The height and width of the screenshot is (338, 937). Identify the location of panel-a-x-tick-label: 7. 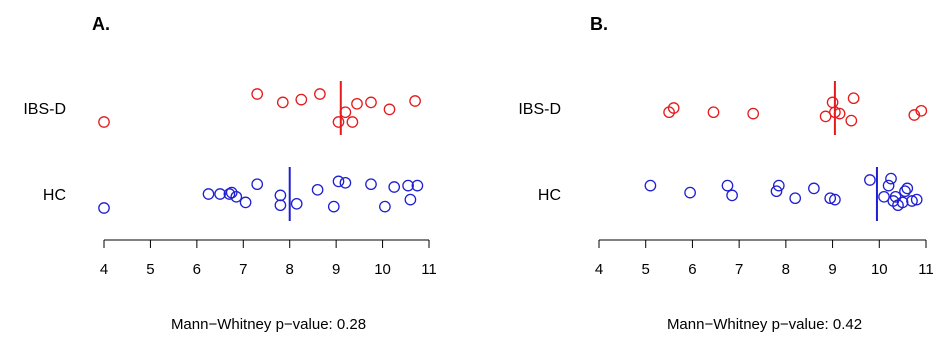
(243, 269).